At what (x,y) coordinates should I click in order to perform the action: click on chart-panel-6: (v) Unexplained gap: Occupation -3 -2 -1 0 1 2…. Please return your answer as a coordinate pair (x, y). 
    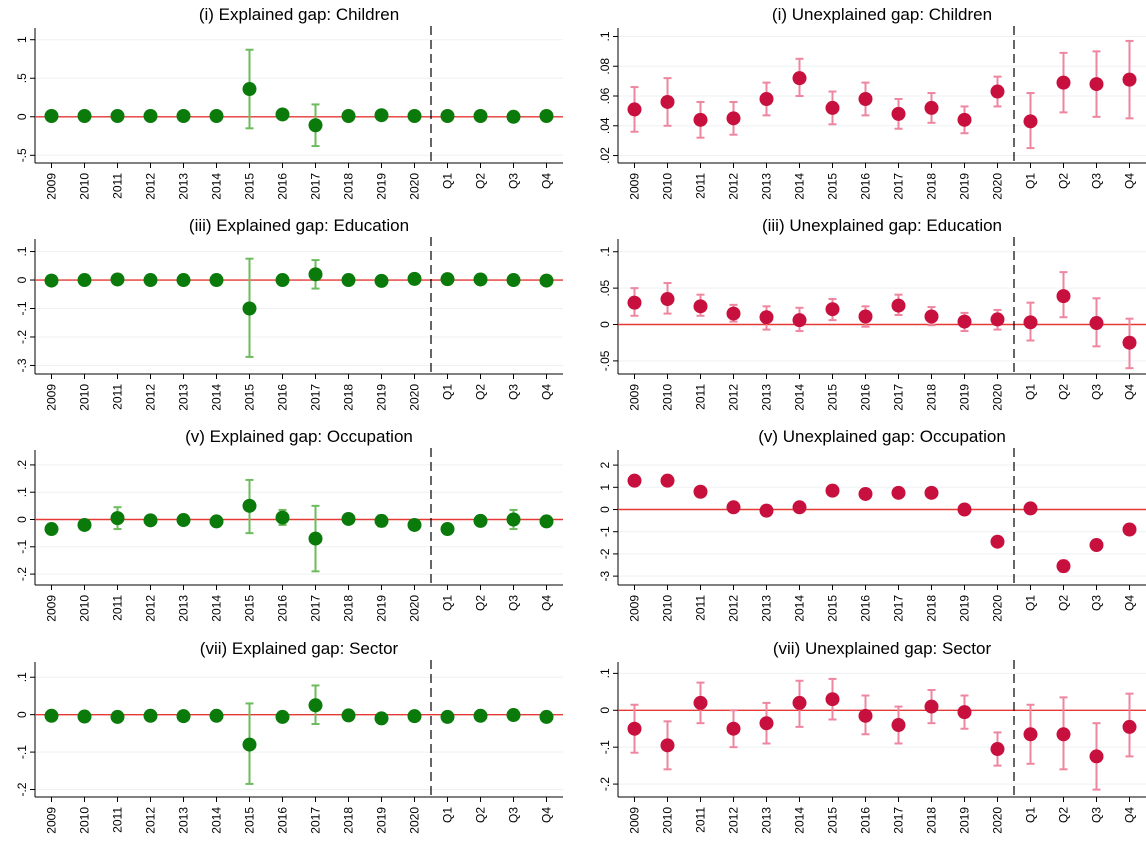
    Looking at the image, I should click on (872, 524).